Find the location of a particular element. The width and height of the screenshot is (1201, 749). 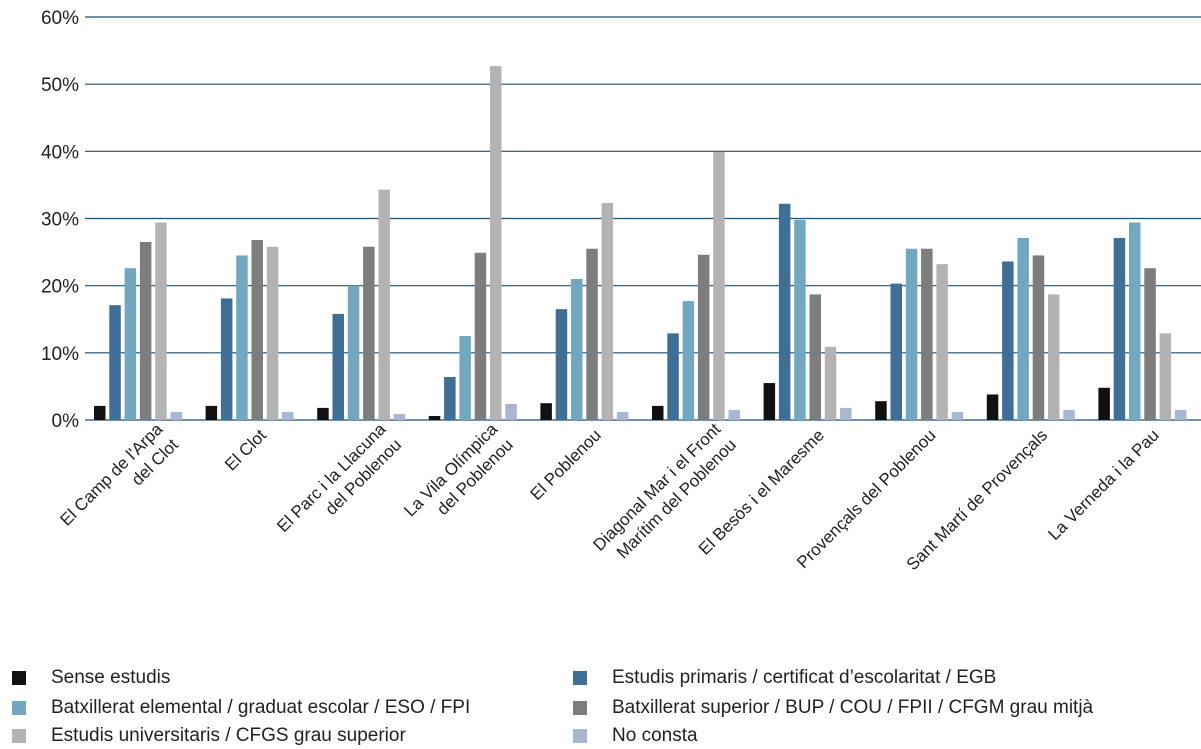

y-axis-tick-labels: 0% 10% 20% 30% 40% 50% 60% is located at coordinates (60, 220).